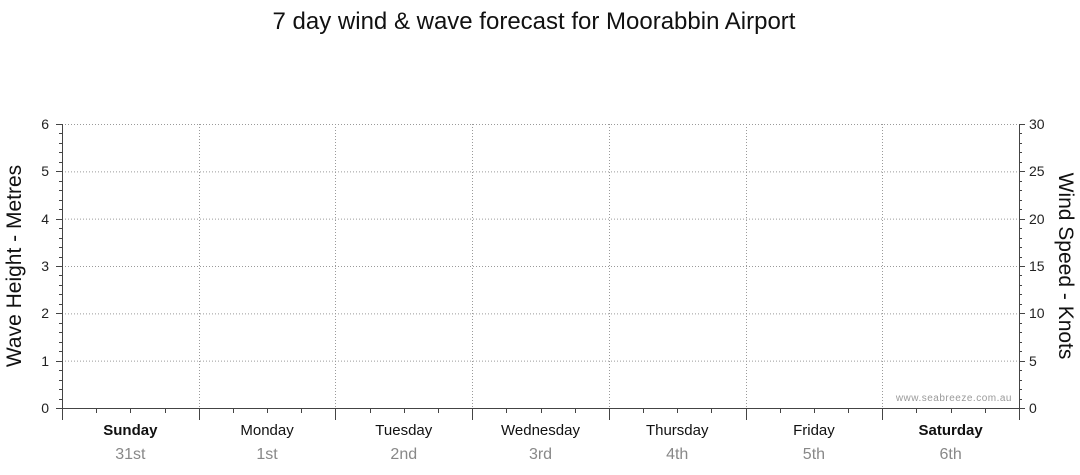 This screenshot has width=1080, height=475. What do you see at coordinates (677, 430) in the screenshot?
I see `day-name-label: Thursday` at bounding box center [677, 430].